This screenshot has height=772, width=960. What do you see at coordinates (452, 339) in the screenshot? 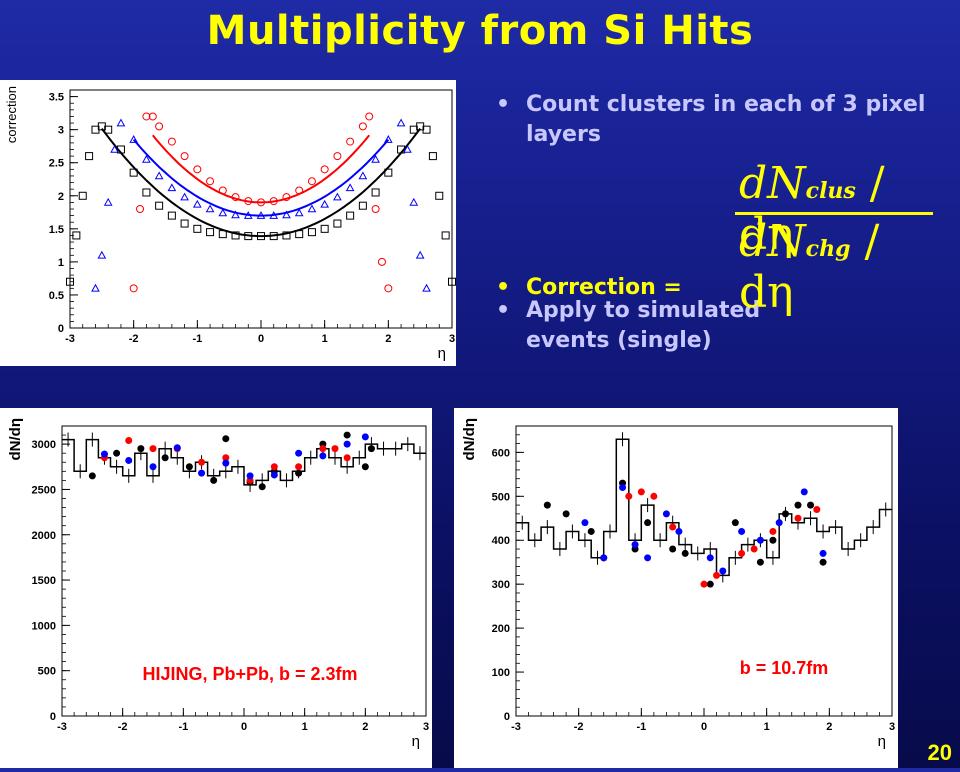
I see `x-tick-label: 3` at bounding box center [452, 339].